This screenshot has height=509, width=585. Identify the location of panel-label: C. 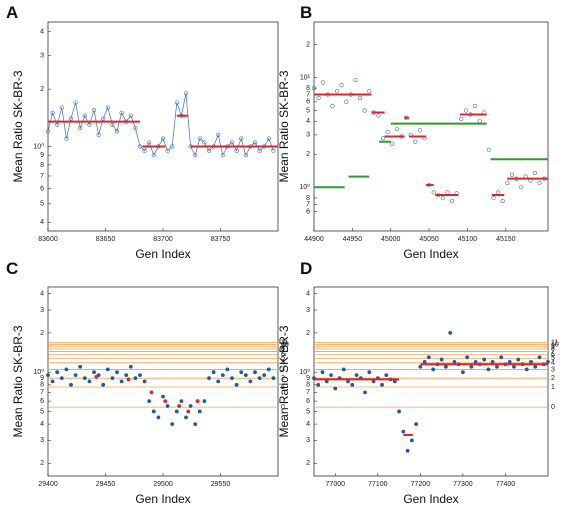
(12, 268).